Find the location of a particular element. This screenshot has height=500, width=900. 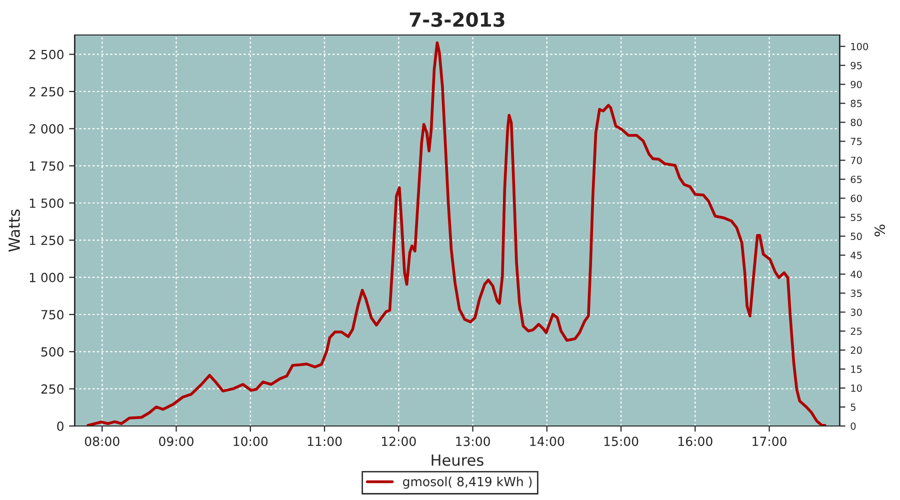

y2-tick-label: 55 is located at coordinates (856, 218).